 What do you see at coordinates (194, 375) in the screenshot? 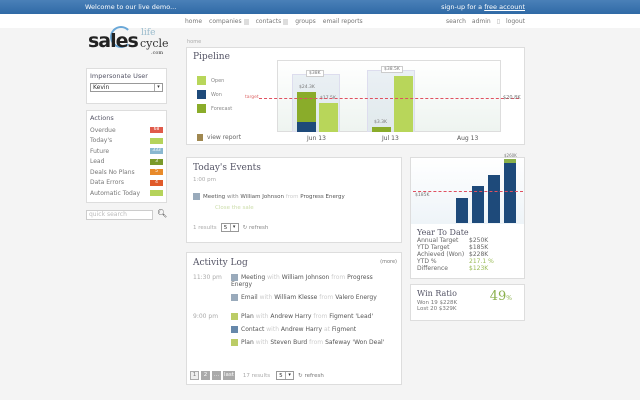
I see `page-button: 1` at bounding box center [194, 375].